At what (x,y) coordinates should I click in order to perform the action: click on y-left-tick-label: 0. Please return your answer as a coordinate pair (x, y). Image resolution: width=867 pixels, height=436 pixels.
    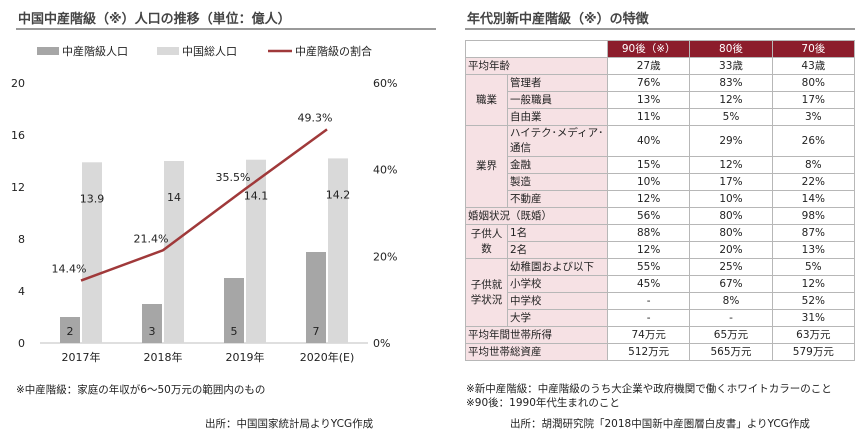
    Looking at the image, I should click on (21, 343).